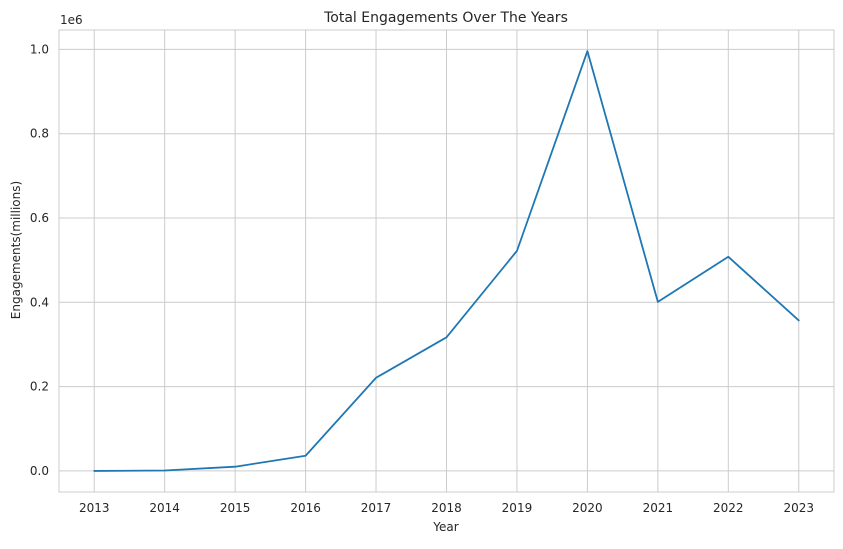 This screenshot has height=549, width=843. What do you see at coordinates (71, 20) in the screenshot?
I see `y-axis-offset-label: 1e6` at bounding box center [71, 20].